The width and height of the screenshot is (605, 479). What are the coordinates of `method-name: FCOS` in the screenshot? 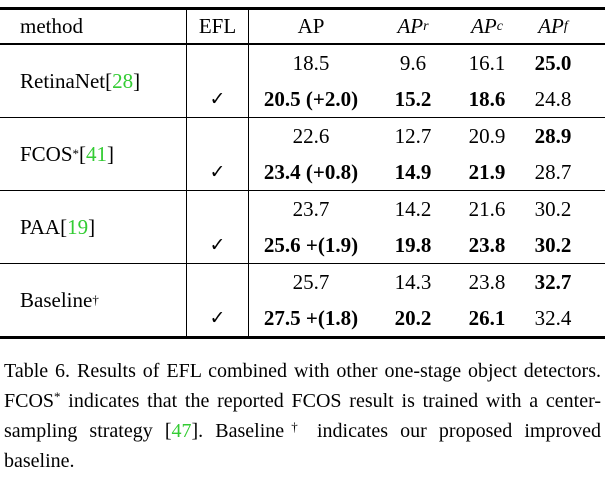 It's located at (46, 153).